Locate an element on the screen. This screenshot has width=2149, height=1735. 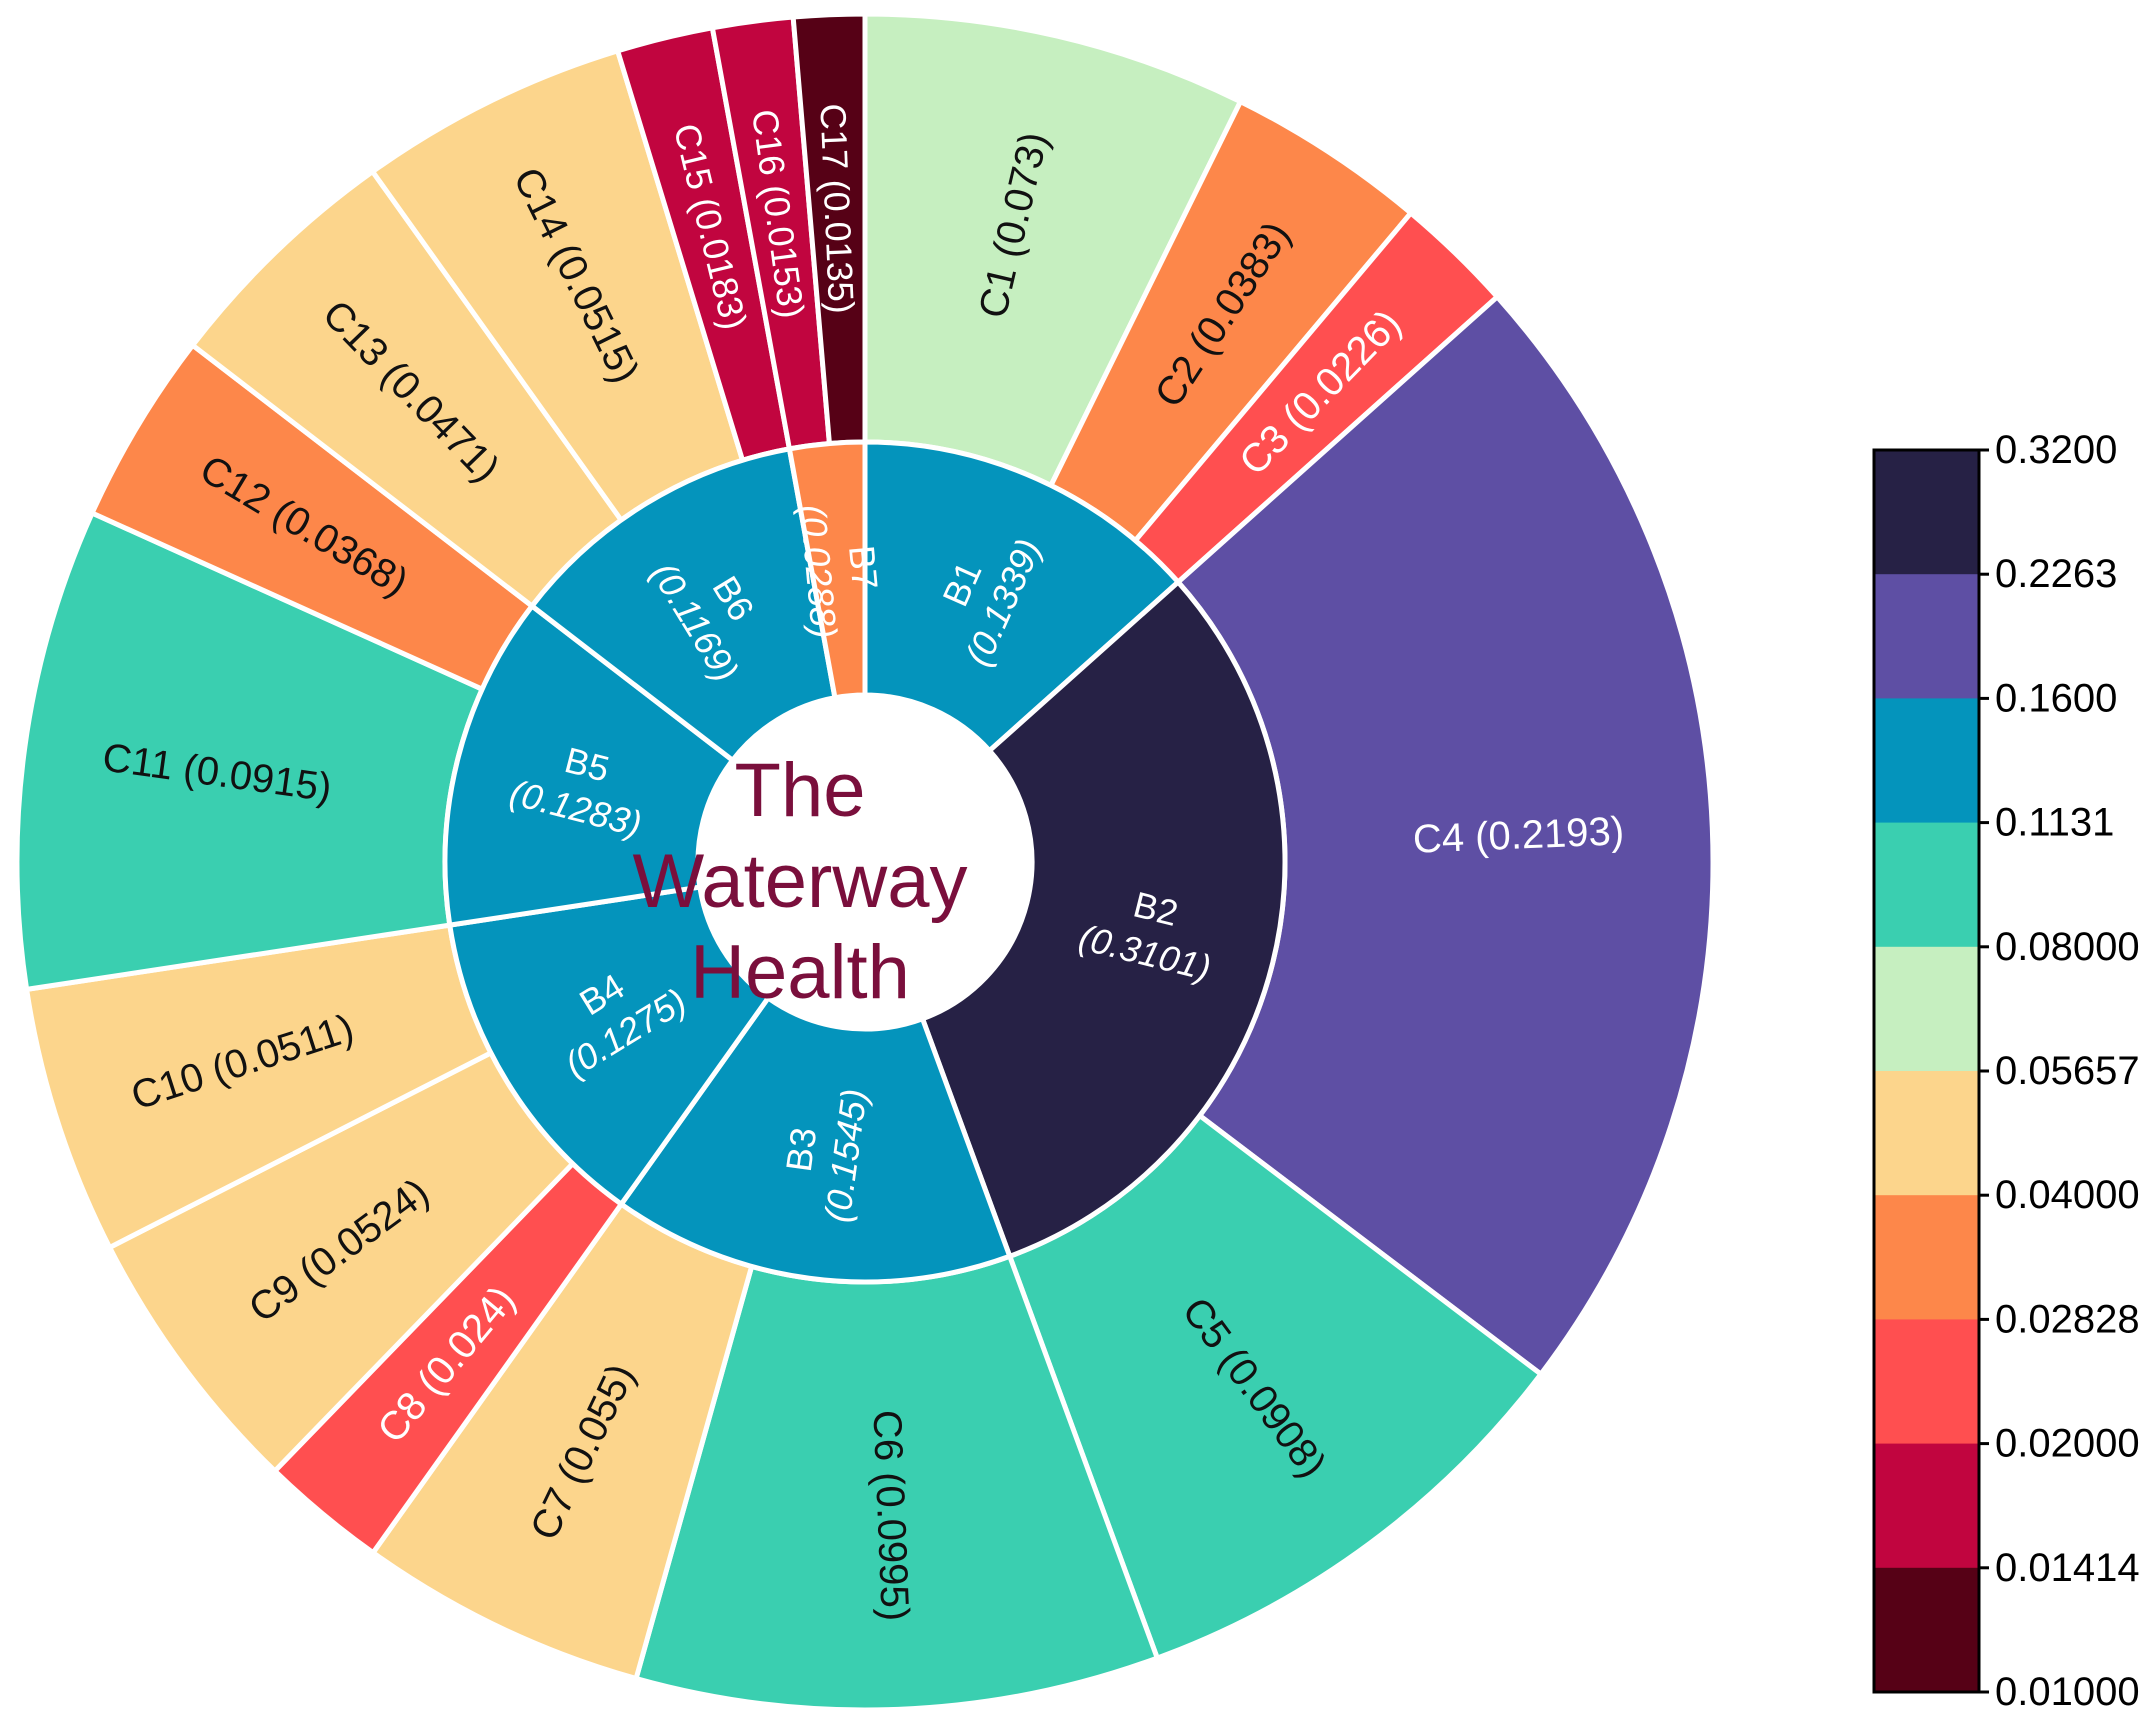
colorbar-tick-label: 0.1131 is located at coordinates (2054, 823).